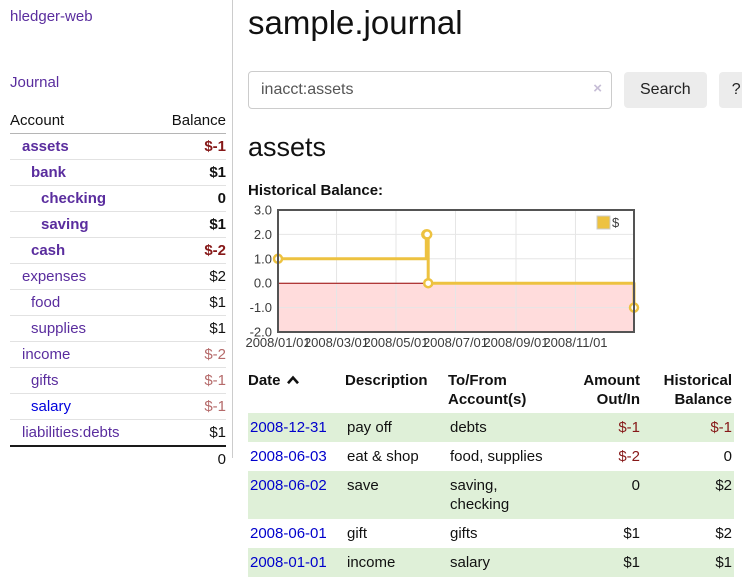 This screenshot has width=742, height=582. What do you see at coordinates (51, 406) in the screenshot?
I see `account-link: salary` at bounding box center [51, 406].